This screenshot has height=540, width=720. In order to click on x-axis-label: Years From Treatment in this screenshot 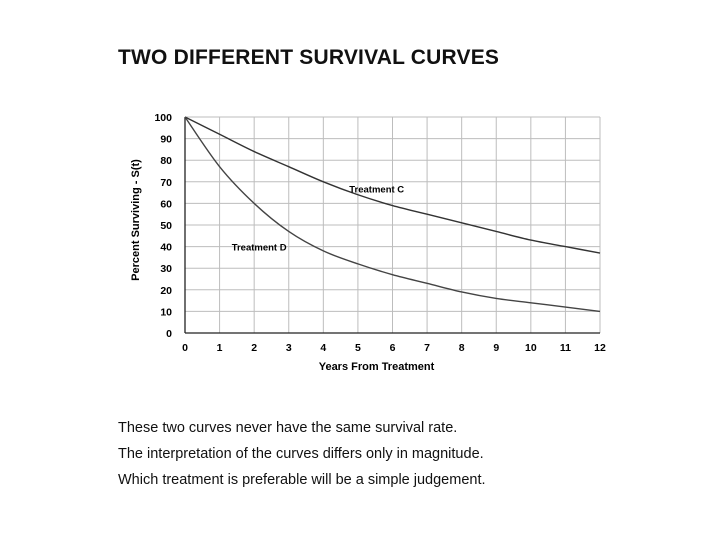, I will do `click(377, 367)`.